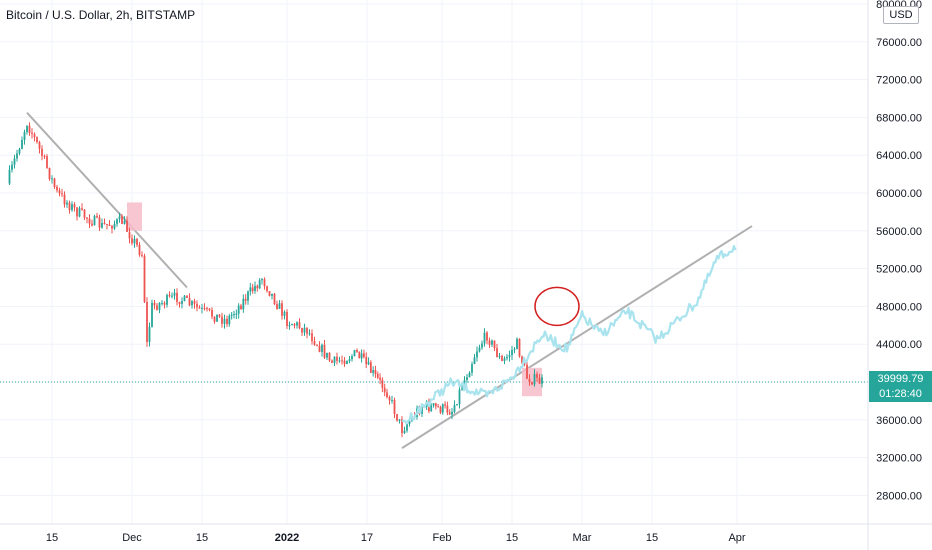  What do you see at coordinates (396, 538) in the screenshot?
I see `time-axis: 15 Dec 15 2022 17 Feb 15 Mar 15 Apr` at bounding box center [396, 538].